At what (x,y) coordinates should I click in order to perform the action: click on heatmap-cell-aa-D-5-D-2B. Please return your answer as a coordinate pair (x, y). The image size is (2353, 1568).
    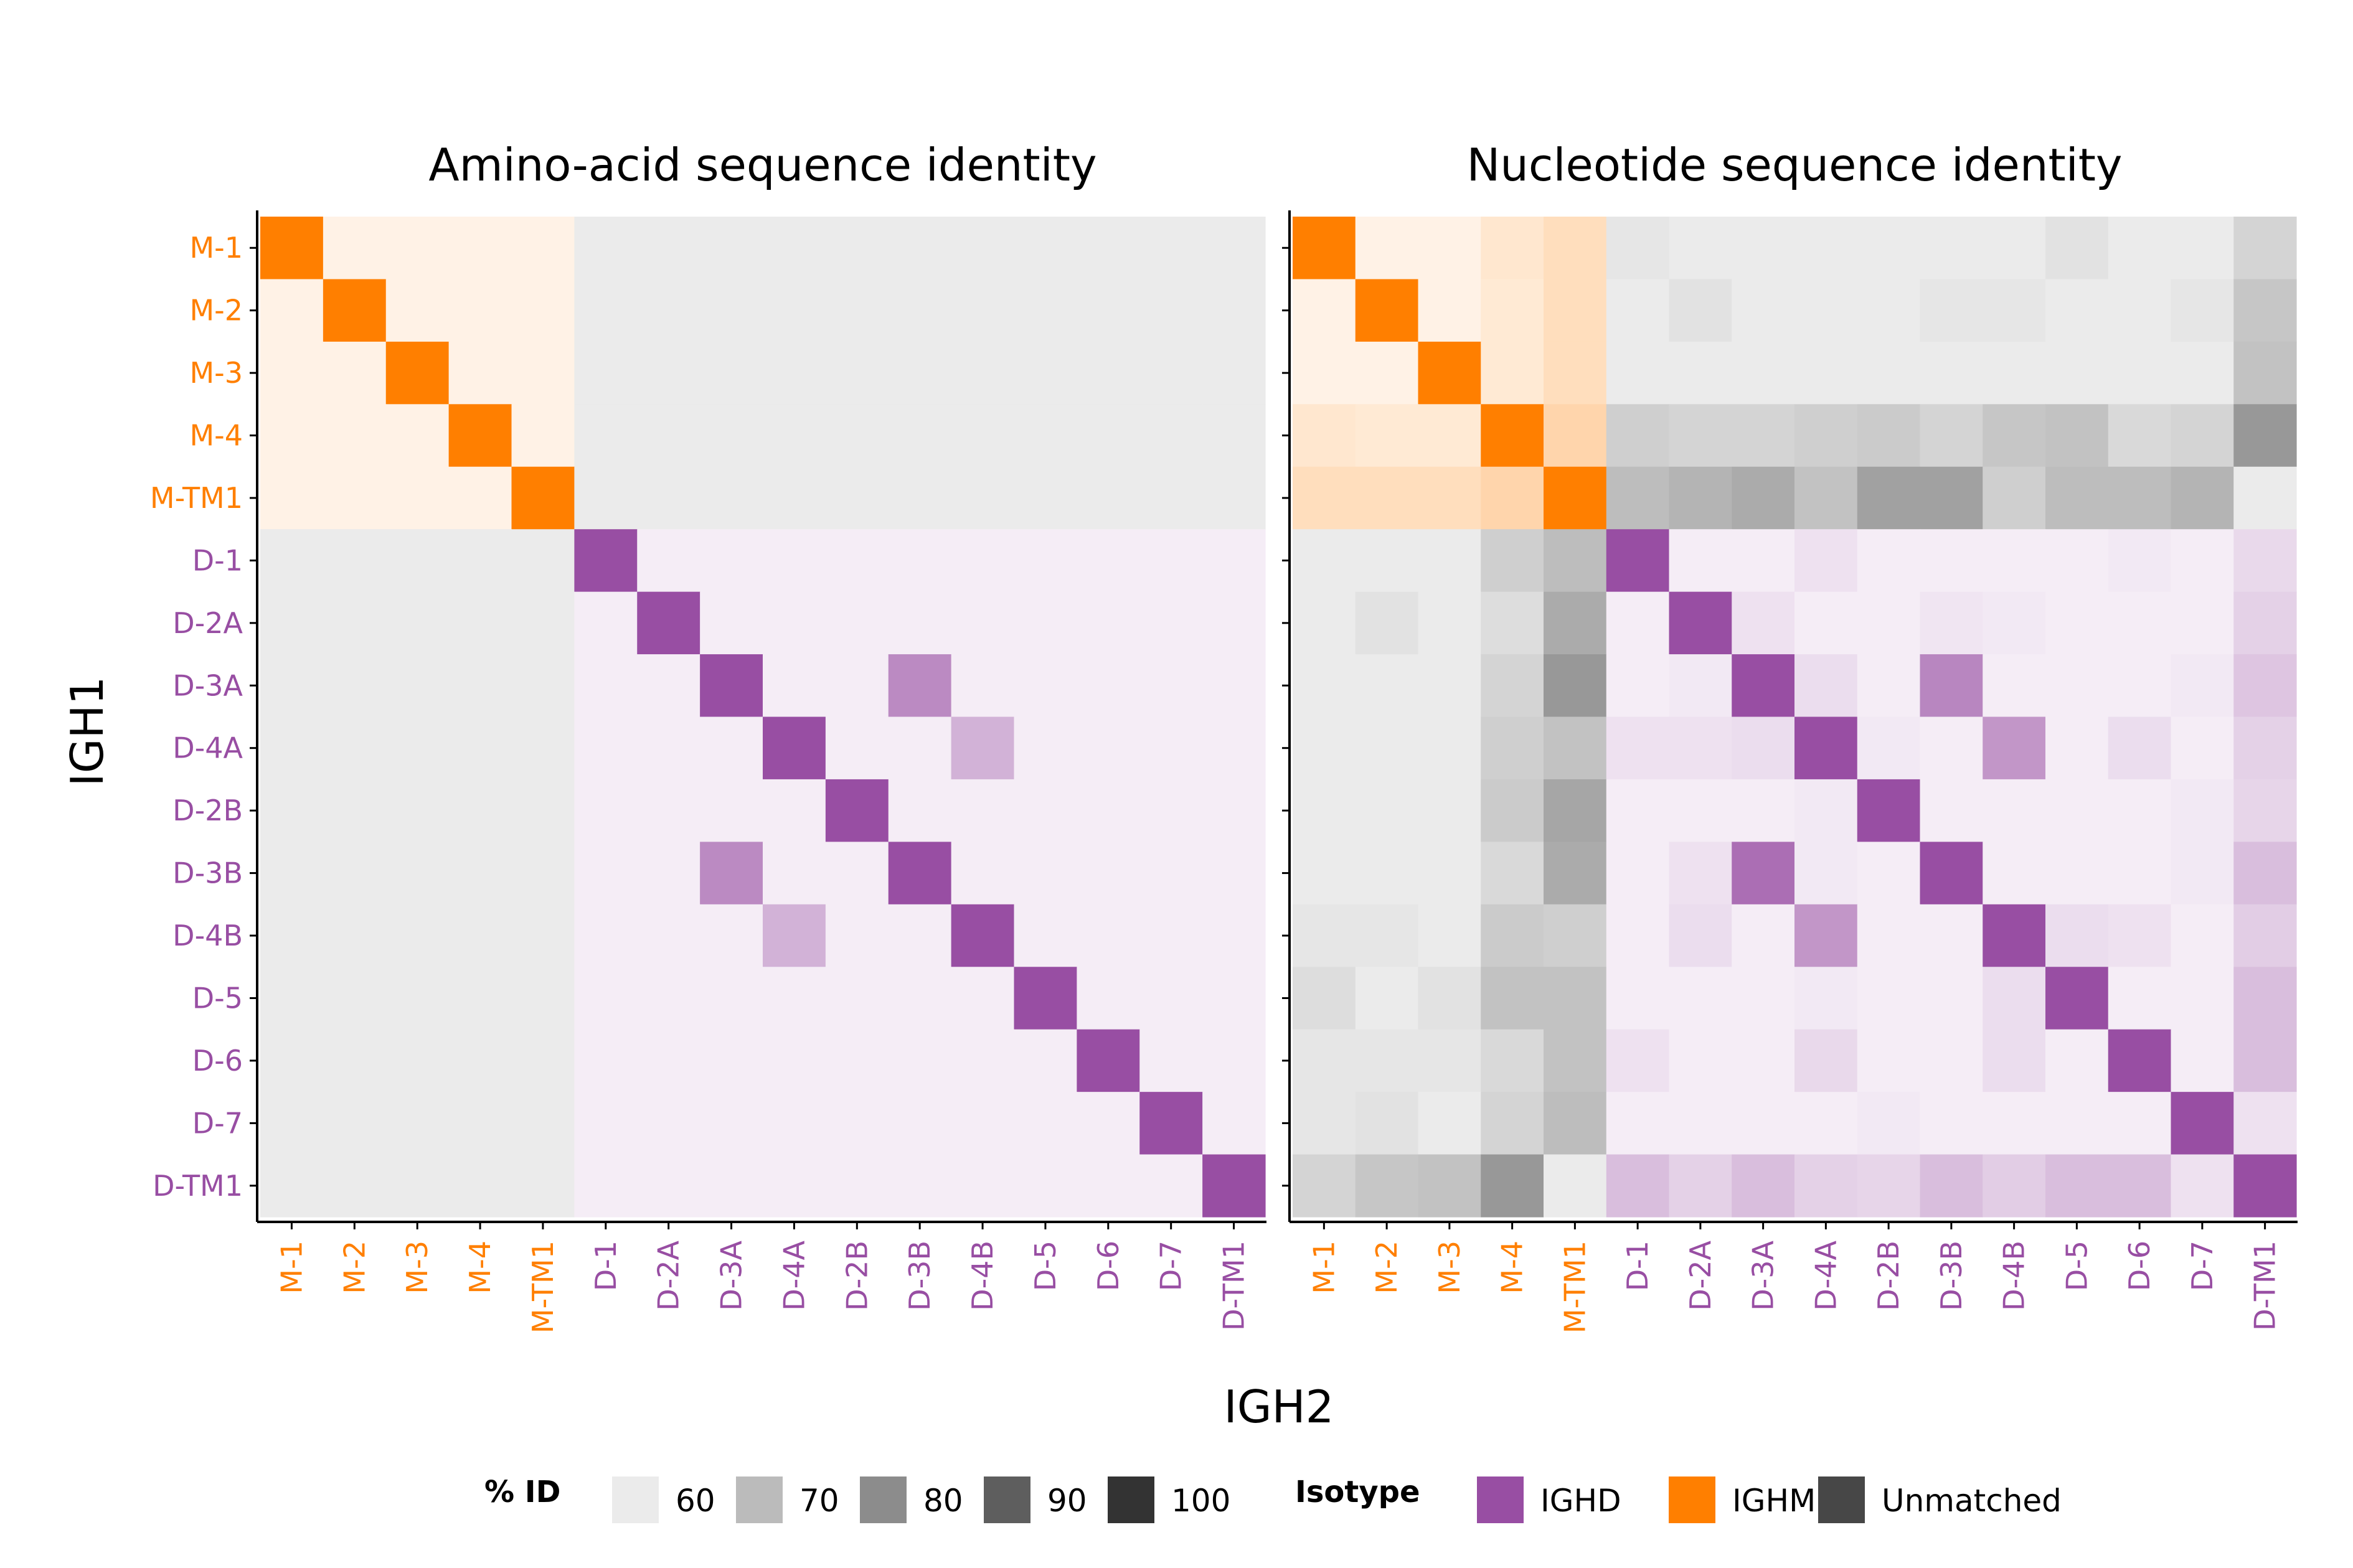
    Looking at the image, I should click on (857, 998).